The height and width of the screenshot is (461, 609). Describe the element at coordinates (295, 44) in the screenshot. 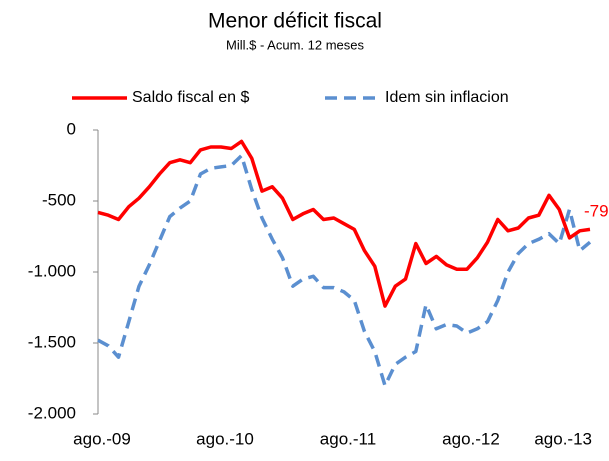

I see `chart-subtitle: Mill.$ - Acum. 12 meses` at that location.